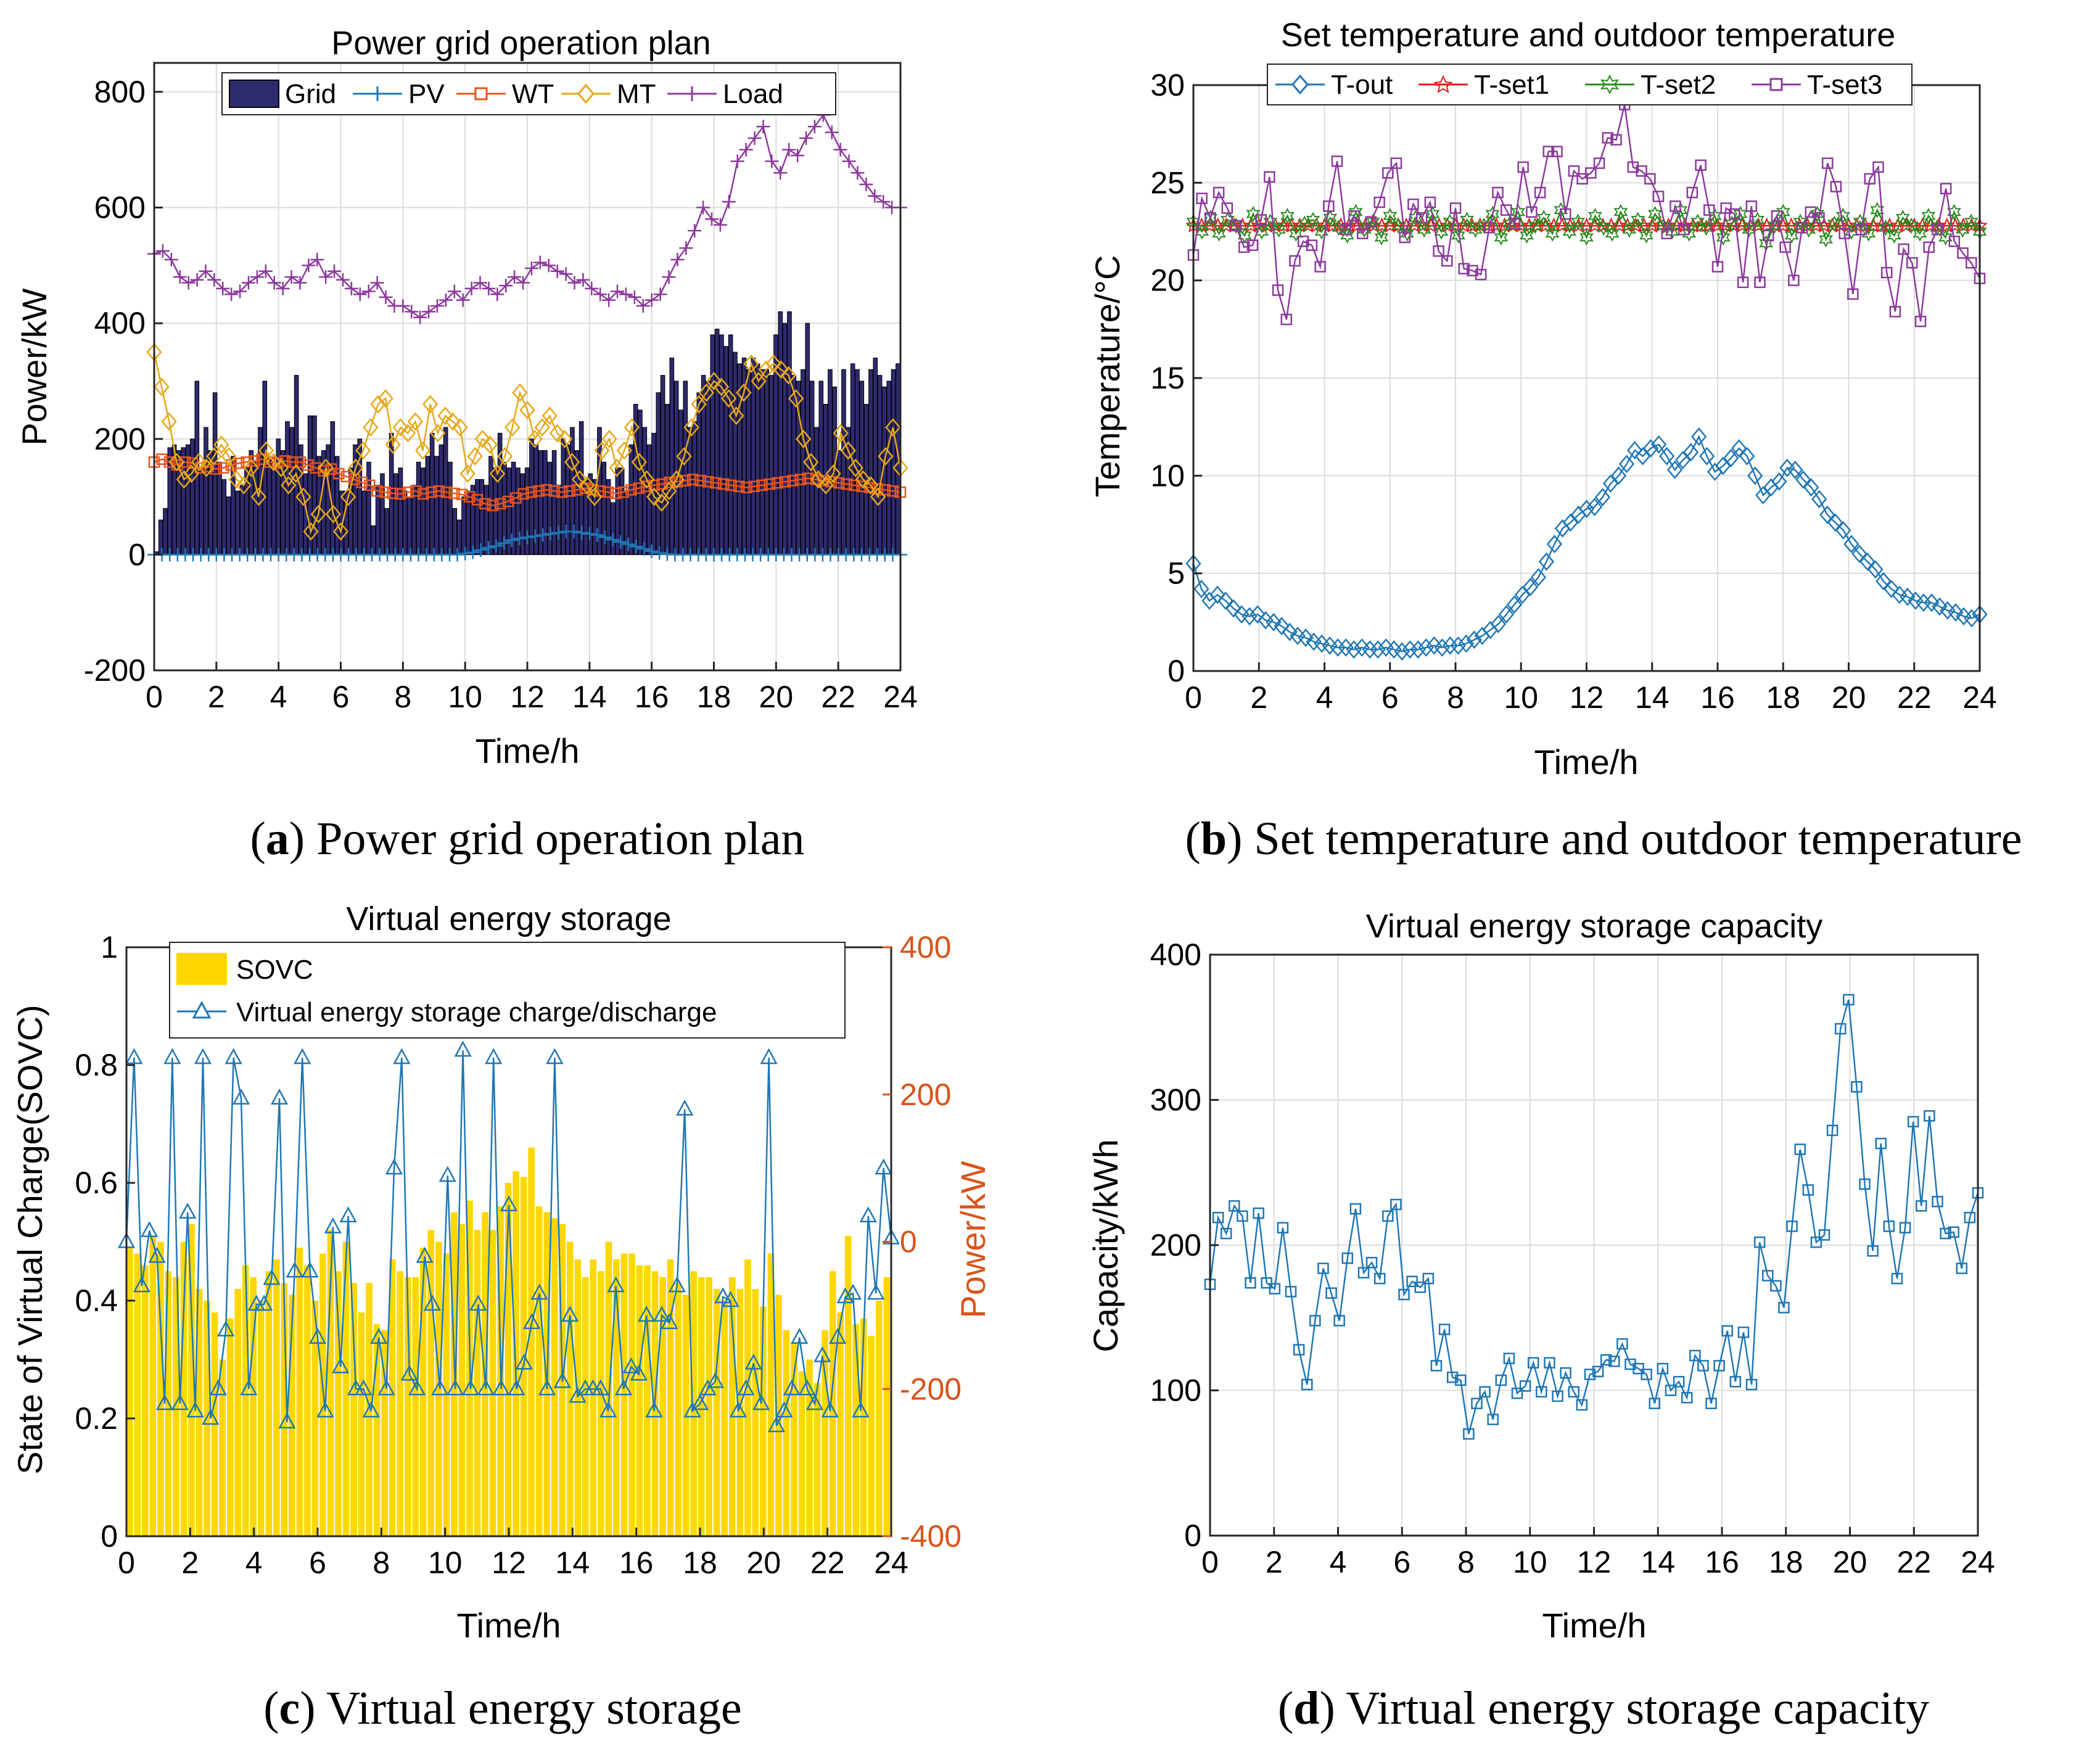  What do you see at coordinates (1978, 1562) in the screenshot?
I see `x-tick-label: 24` at bounding box center [1978, 1562].